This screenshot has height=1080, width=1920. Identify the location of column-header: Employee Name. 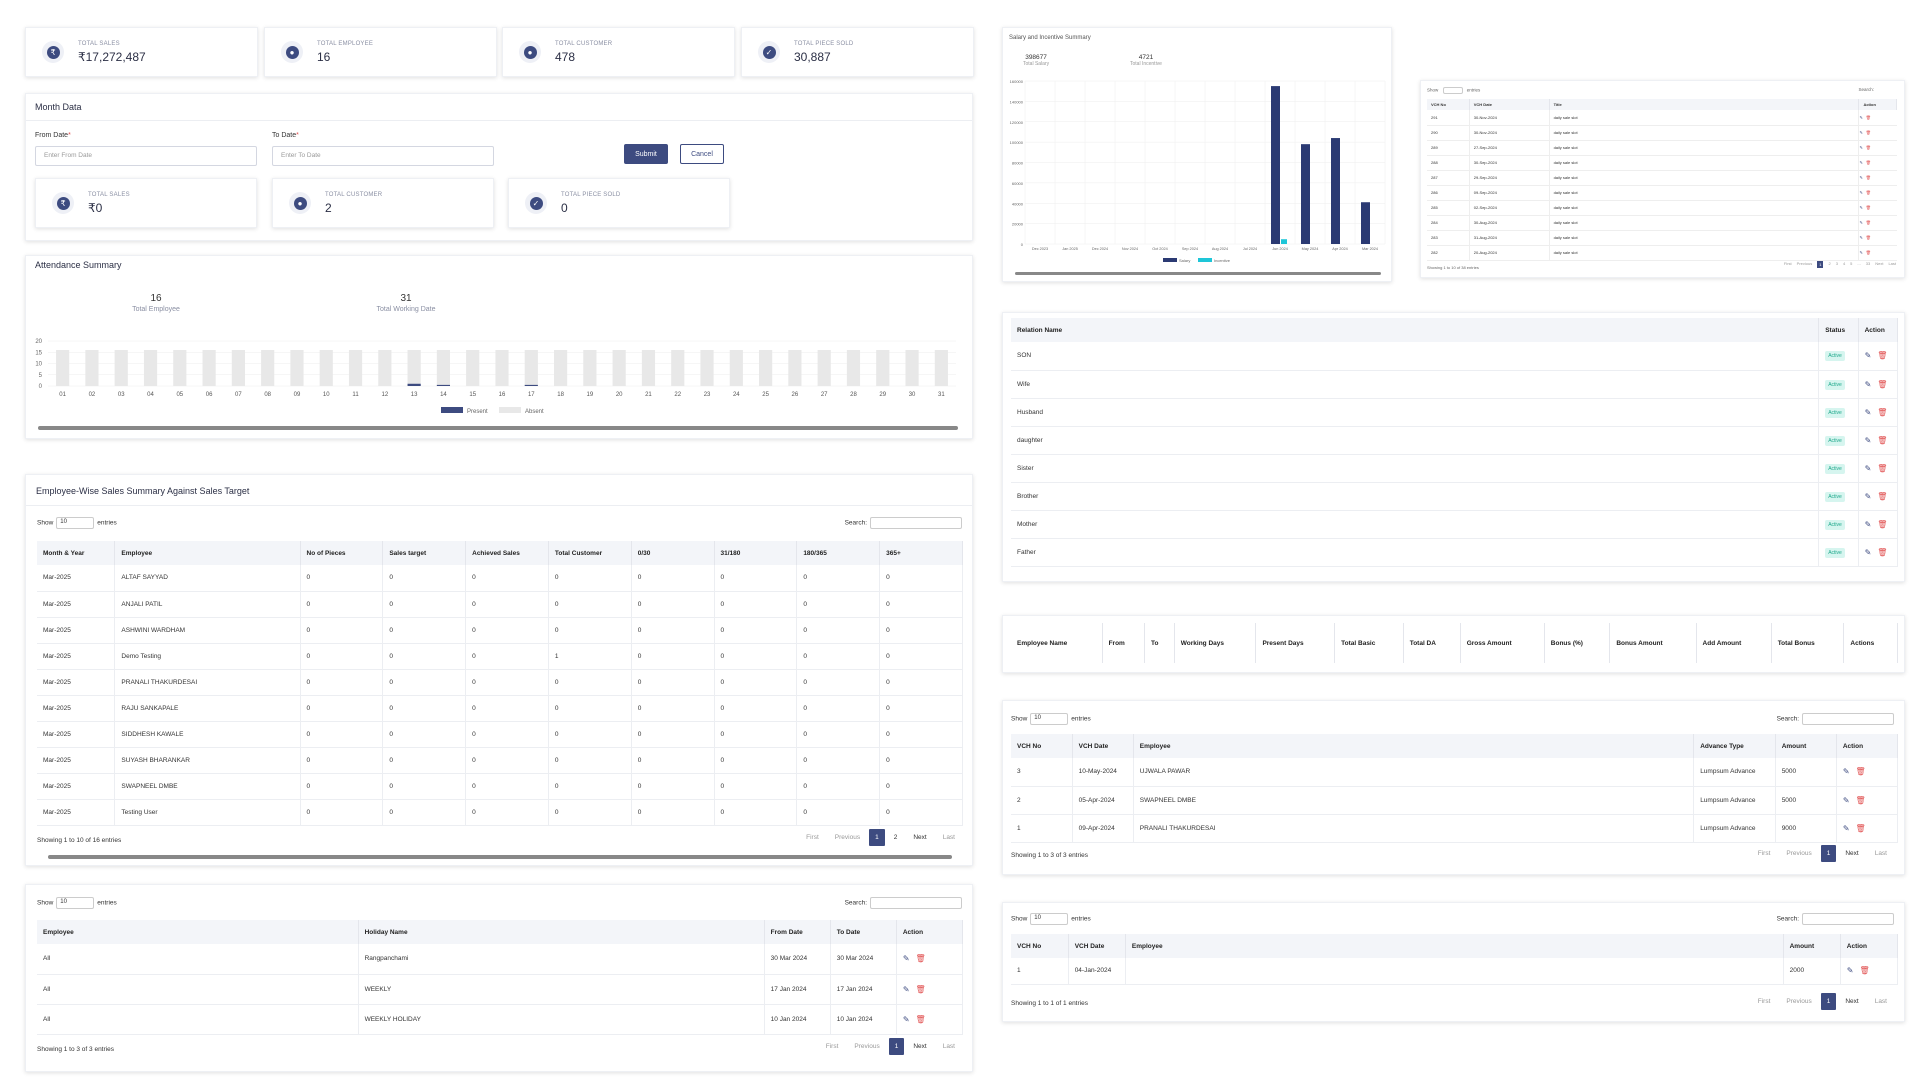
(1057, 643).